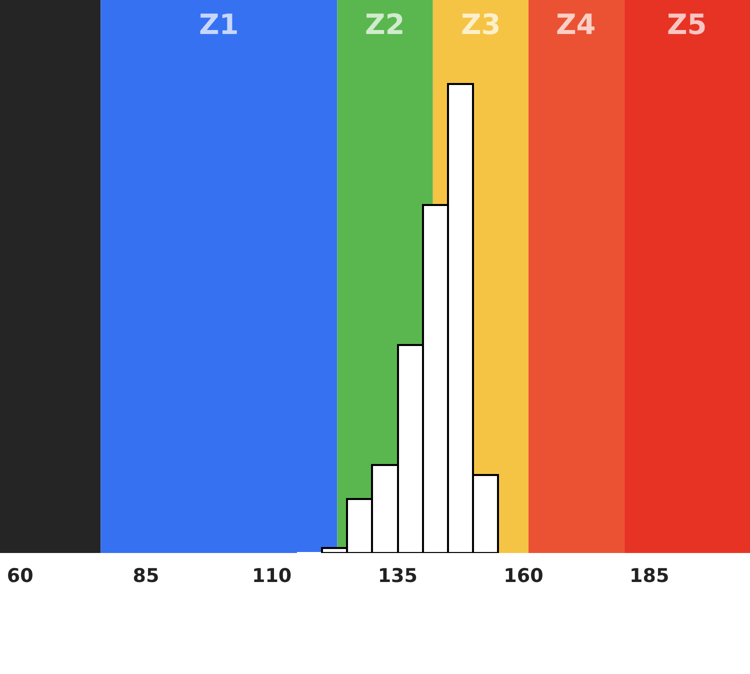 The width and height of the screenshot is (750, 674). What do you see at coordinates (481, 24) in the screenshot?
I see `band-label: Z3` at bounding box center [481, 24].